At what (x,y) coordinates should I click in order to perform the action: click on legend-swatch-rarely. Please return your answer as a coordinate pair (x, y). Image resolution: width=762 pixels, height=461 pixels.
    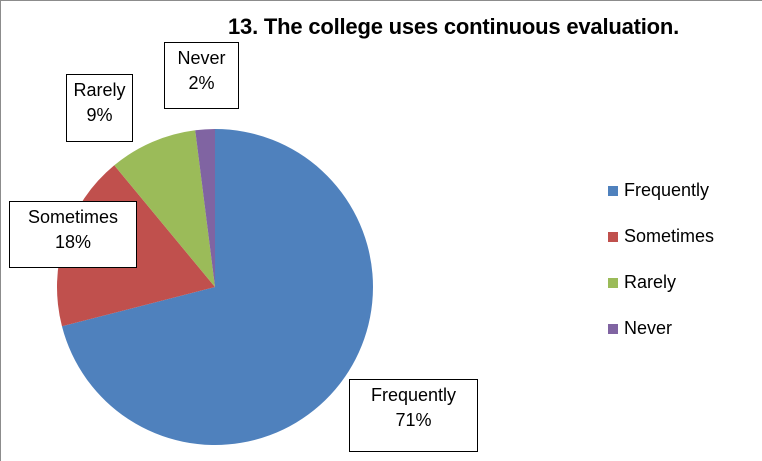
    Looking at the image, I should click on (613, 282).